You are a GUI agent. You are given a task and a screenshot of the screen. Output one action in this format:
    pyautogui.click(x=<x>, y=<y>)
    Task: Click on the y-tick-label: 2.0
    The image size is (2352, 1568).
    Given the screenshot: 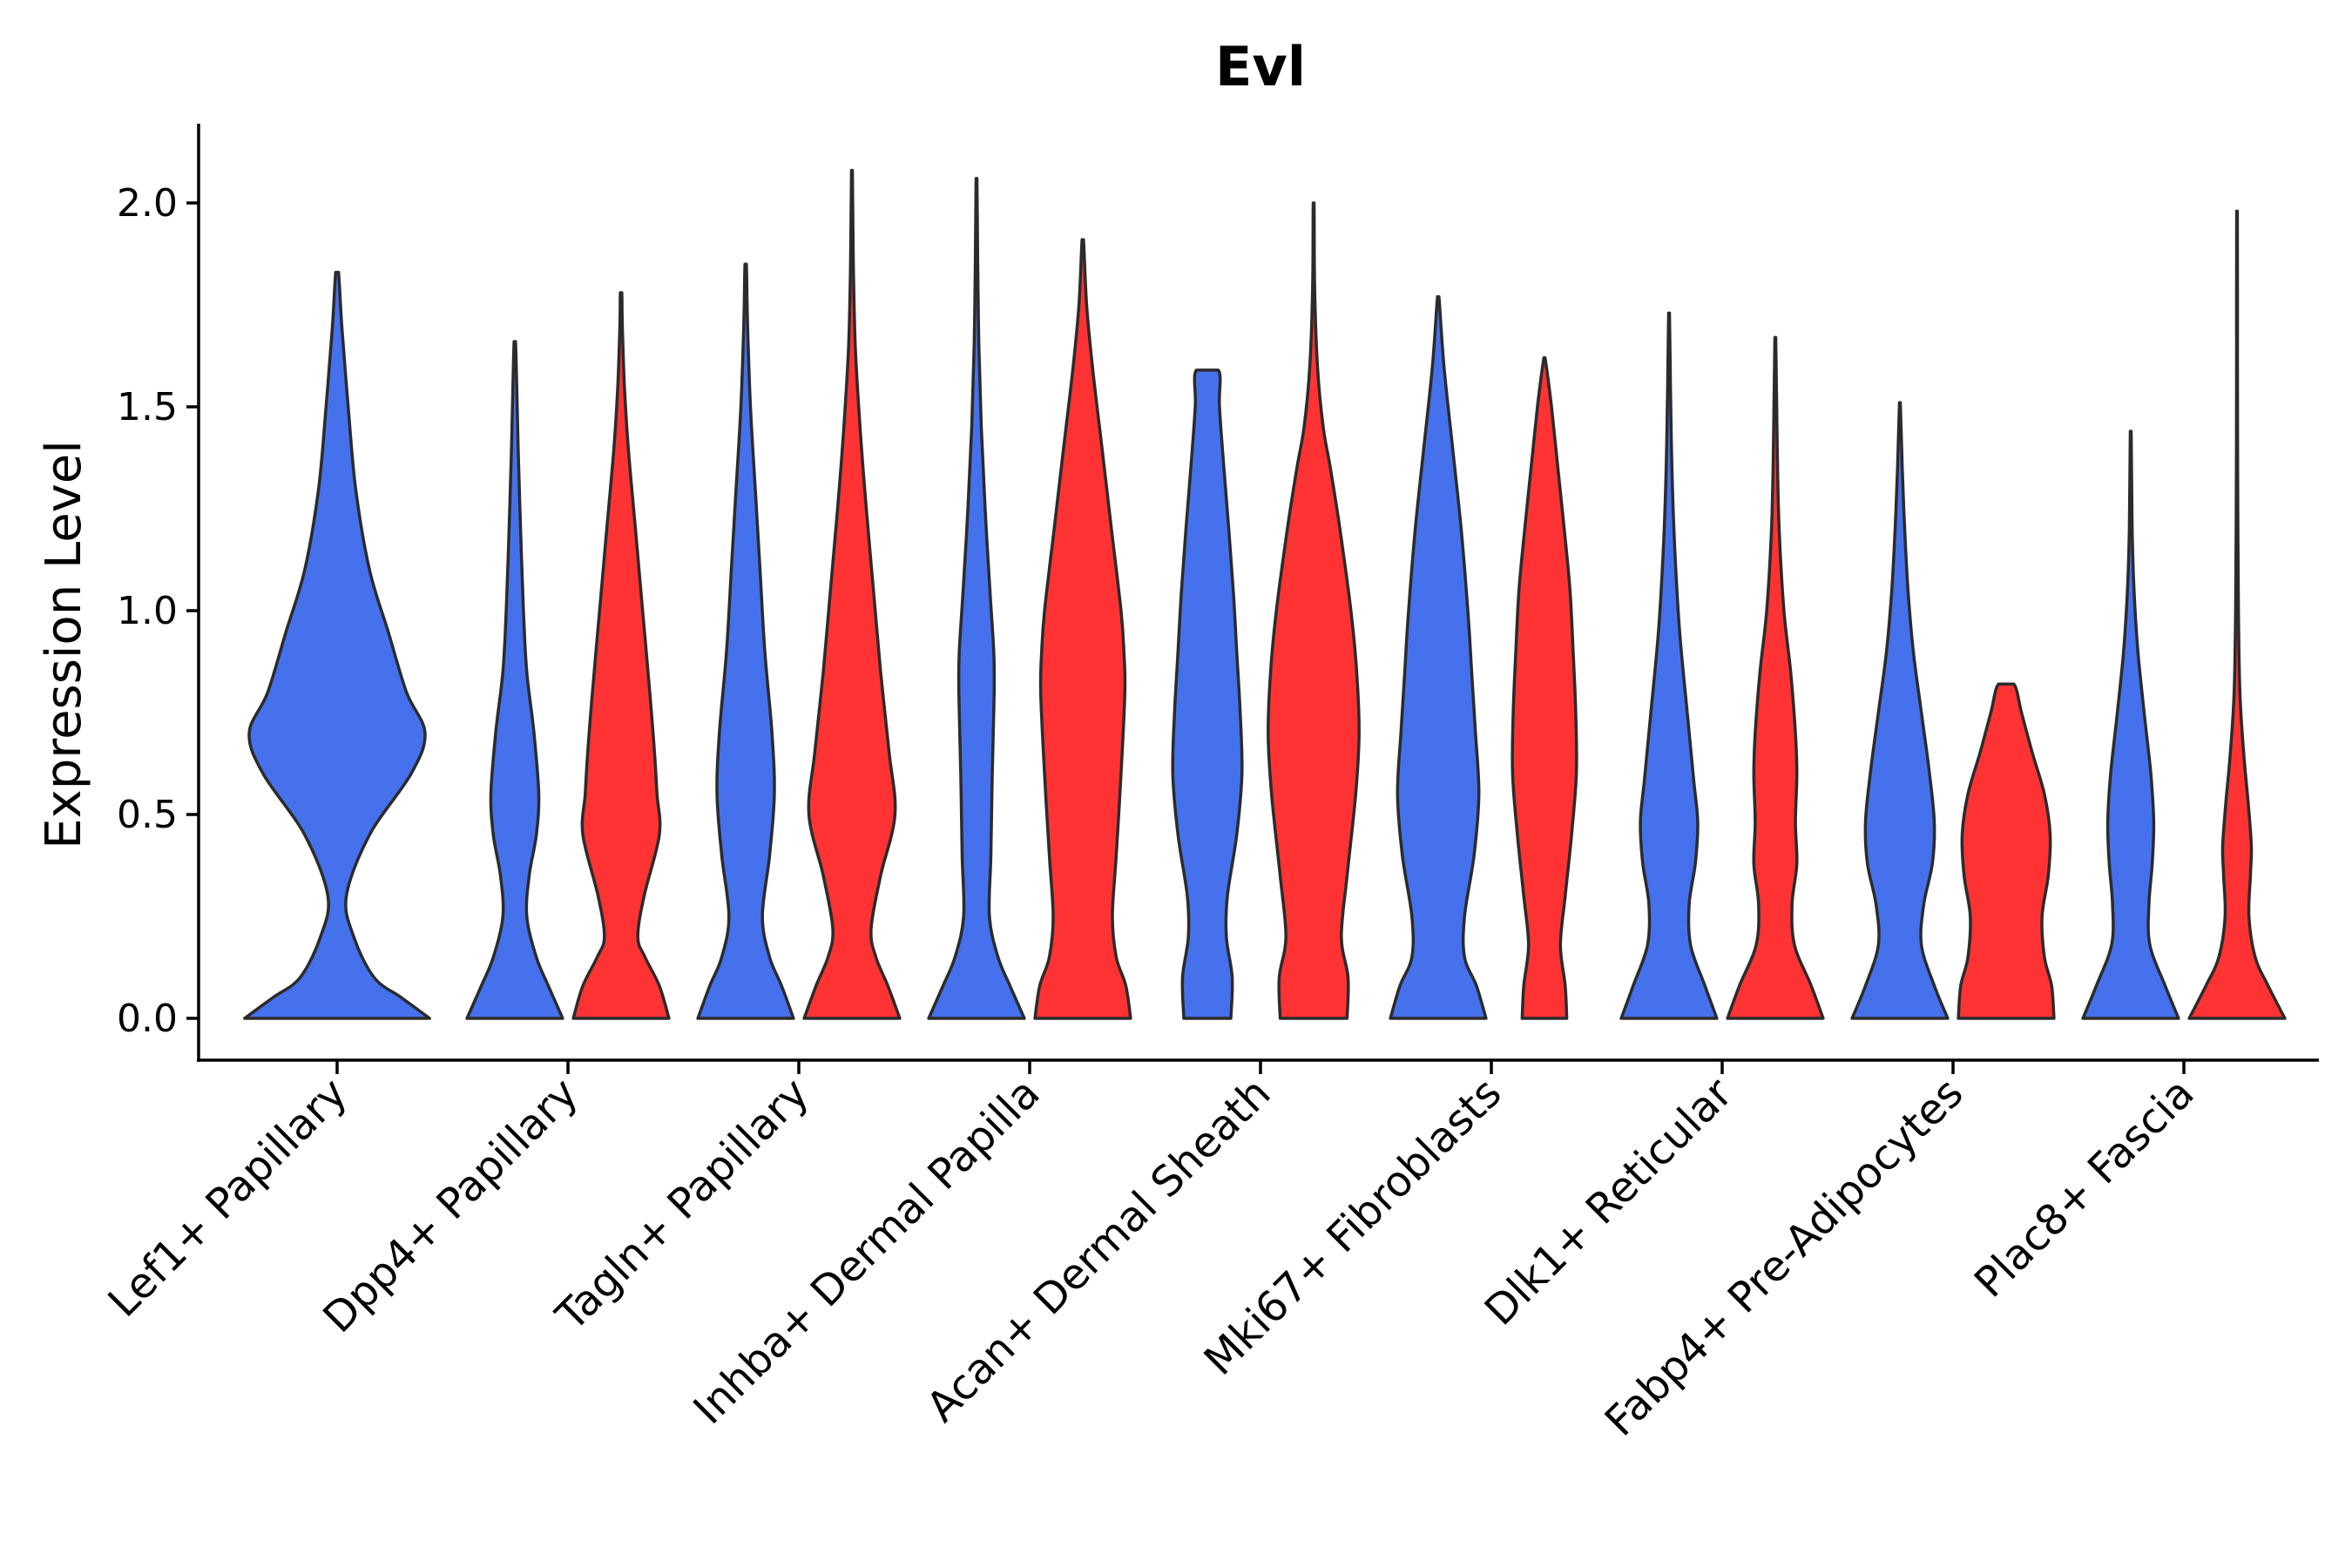 What is the action you would take?
    pyautogui.click(x=147, y=204)
    